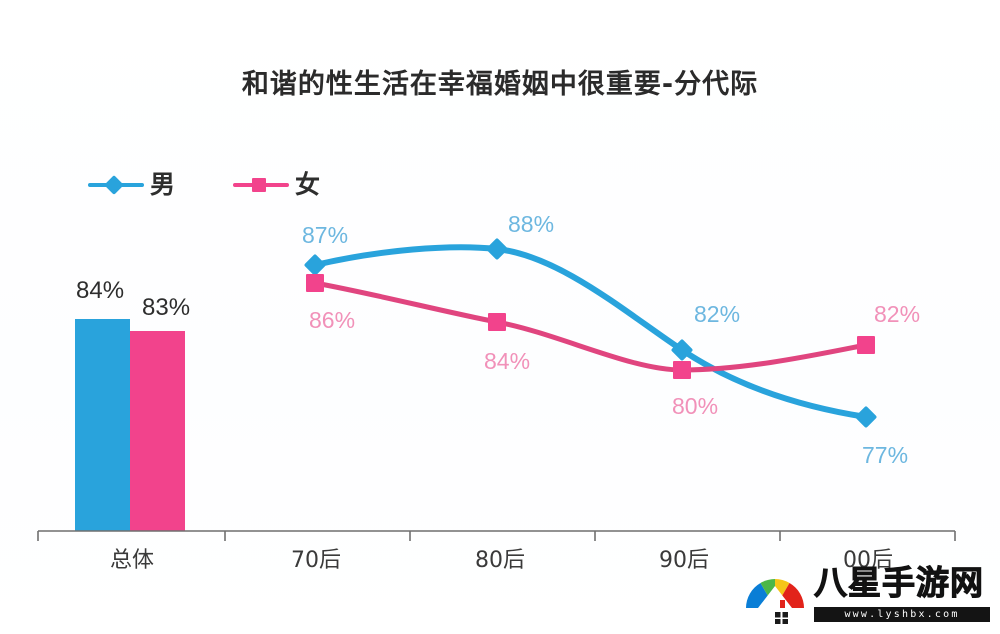 Image resolution: width=1000 pixels, height=634 pixels. Describe the element at coordinates (682, 370) in the screenshot. I see `marker-female-90hou` at that location.